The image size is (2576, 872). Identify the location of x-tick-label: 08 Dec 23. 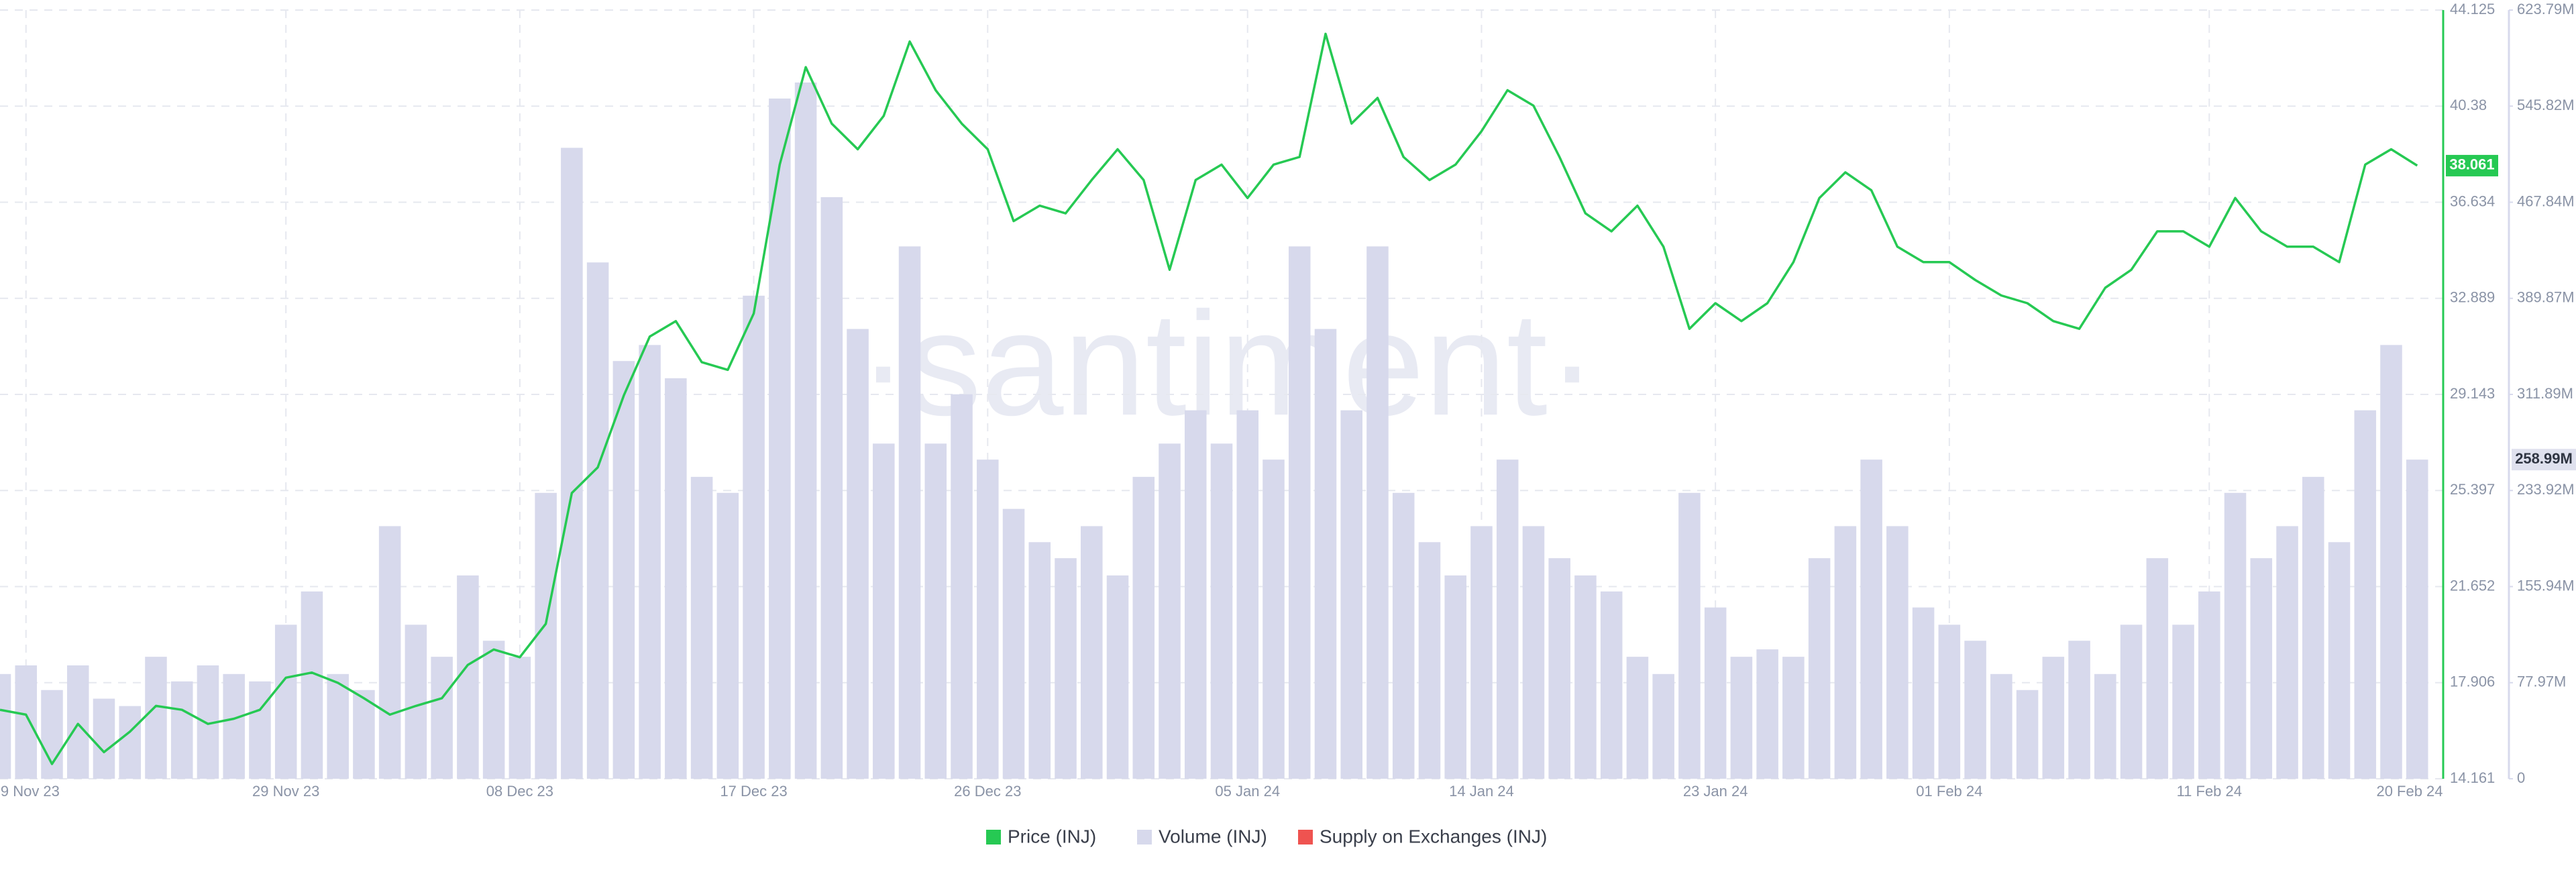
(519, 791).